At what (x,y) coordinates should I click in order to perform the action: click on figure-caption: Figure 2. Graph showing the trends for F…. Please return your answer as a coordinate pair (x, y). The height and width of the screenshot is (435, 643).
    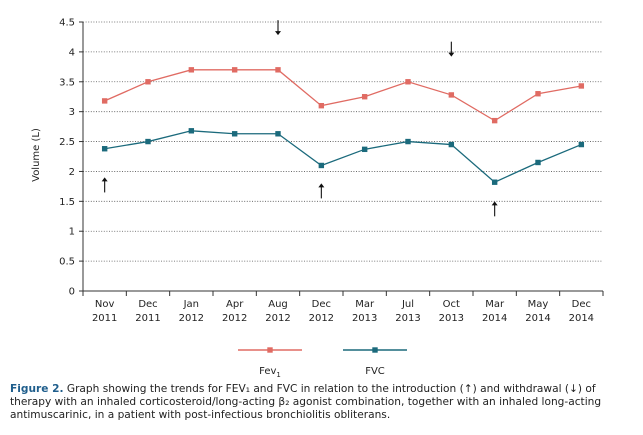
    Looking at the image, I should click on (322, 402).